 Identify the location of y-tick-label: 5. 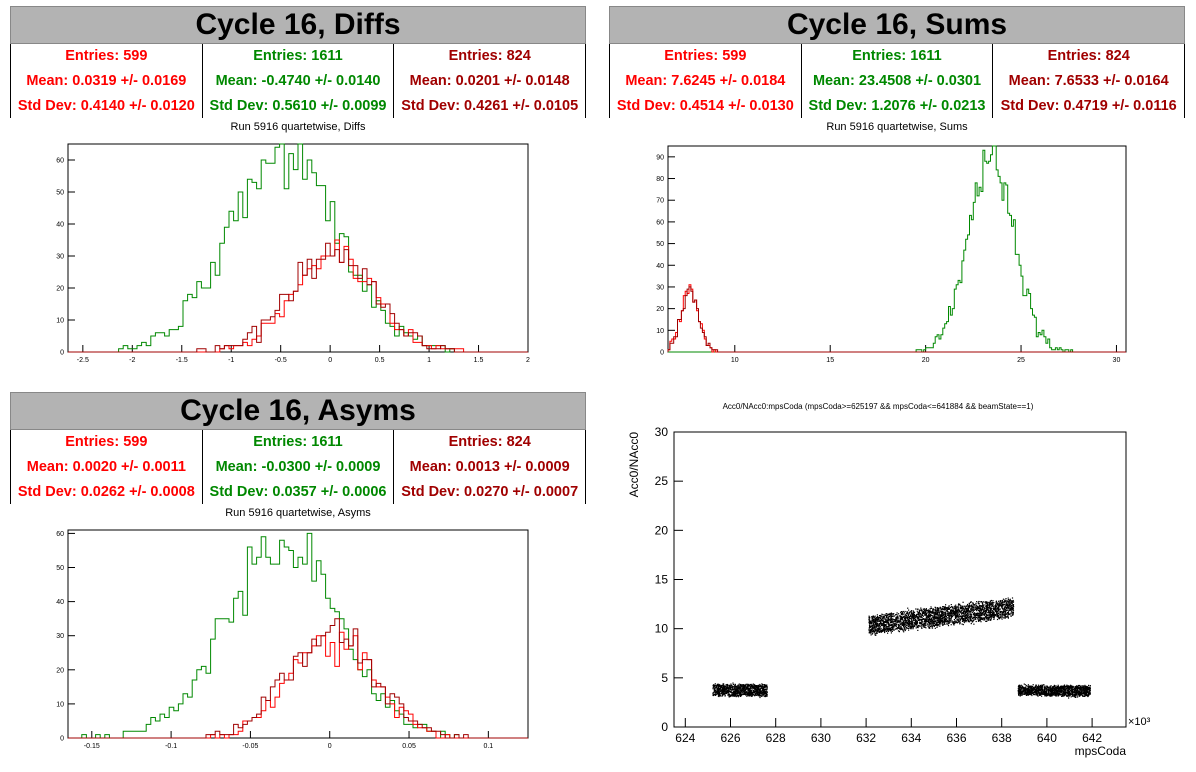
(664, 678).